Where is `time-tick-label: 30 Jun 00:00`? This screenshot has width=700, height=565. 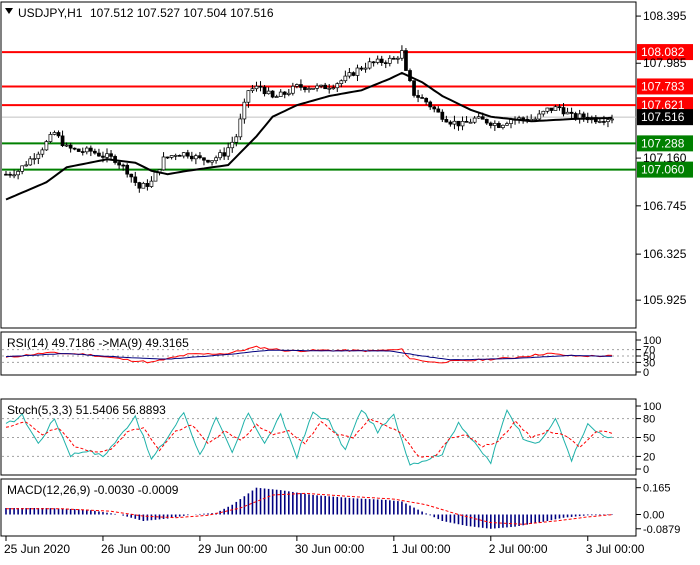 time-tick-label: 30 Jun 00:00 is located at coordinates (330, 549).